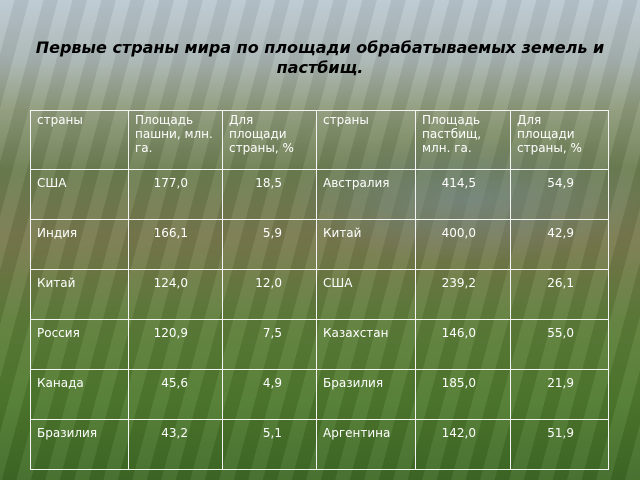  I want to click on country-cell: Россия, so click(79, 344).